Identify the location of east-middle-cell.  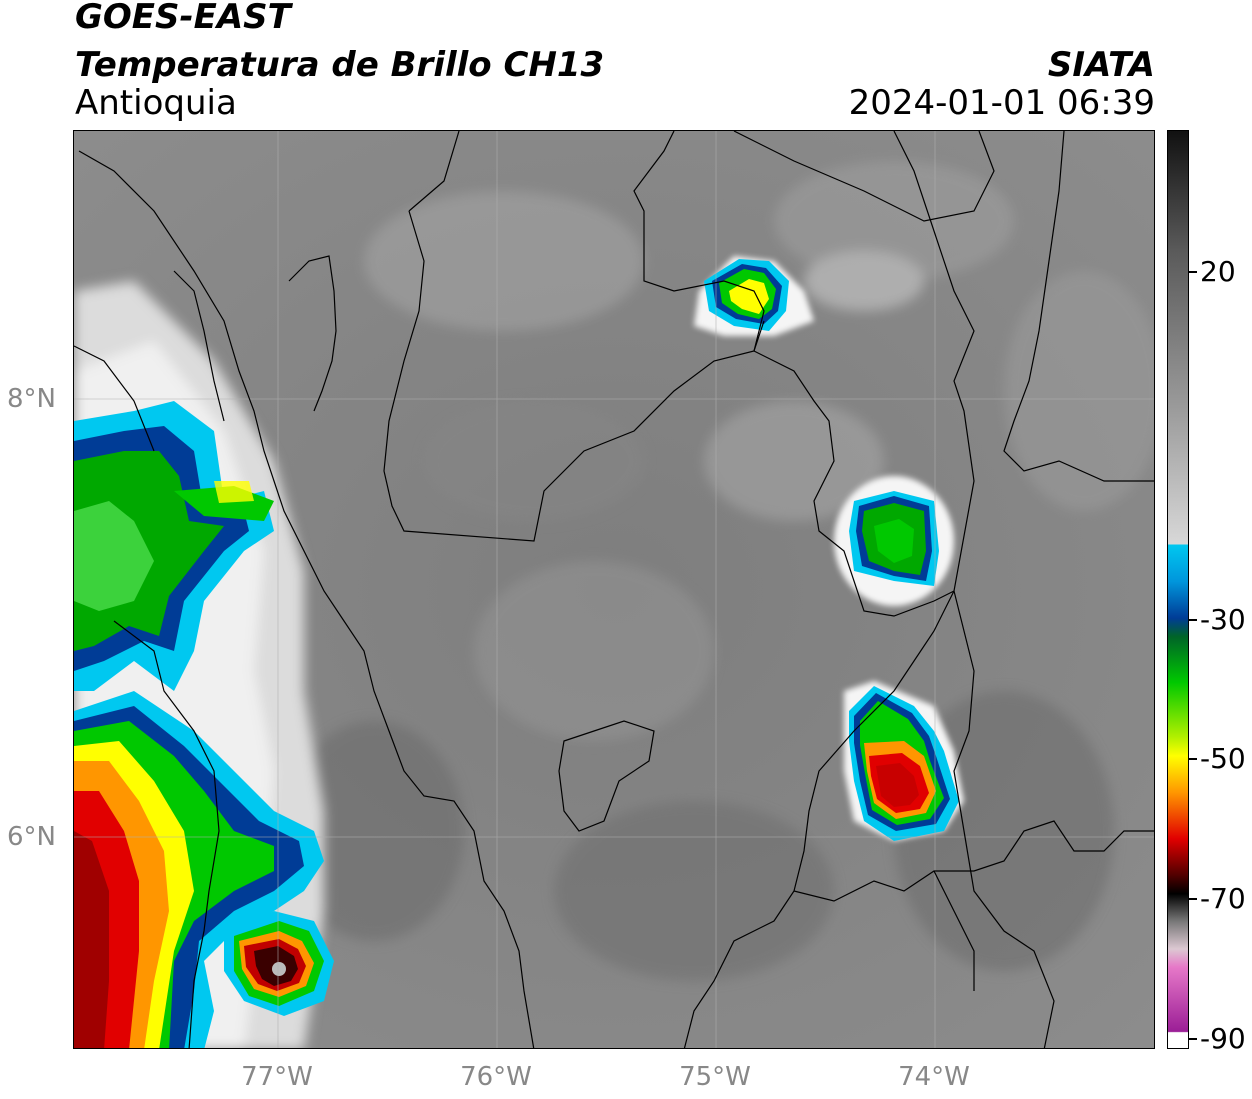
(894, 541).